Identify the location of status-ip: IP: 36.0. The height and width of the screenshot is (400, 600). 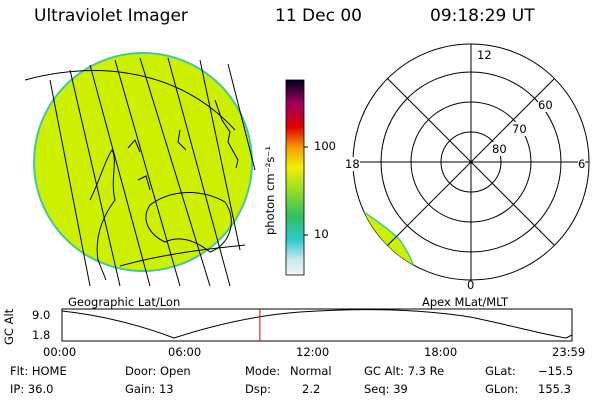
(32, 389).